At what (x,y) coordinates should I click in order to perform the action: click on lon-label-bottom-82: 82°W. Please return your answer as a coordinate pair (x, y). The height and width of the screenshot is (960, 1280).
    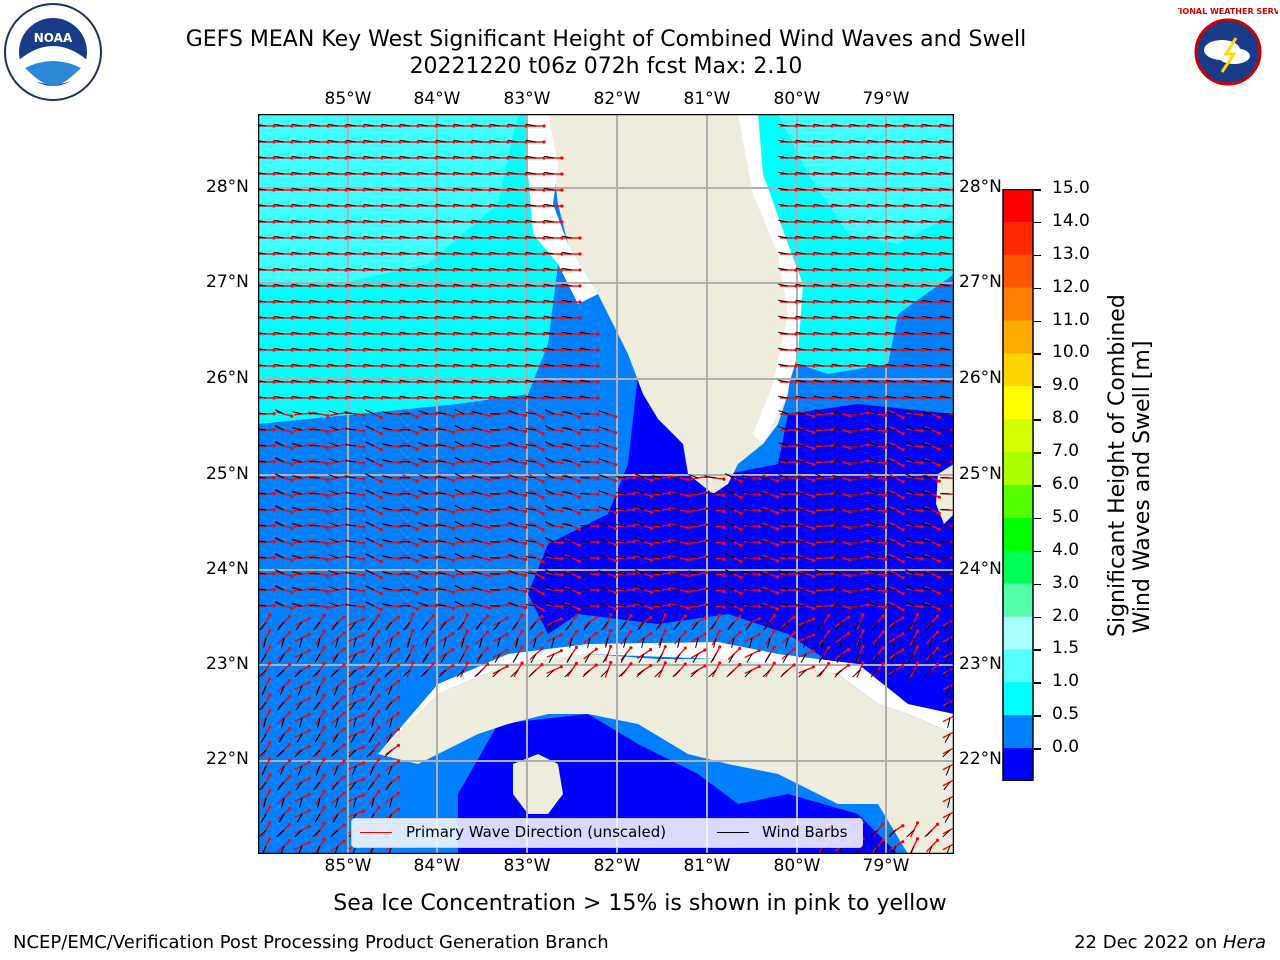
    Looking at the image, I should click on (617, 866).